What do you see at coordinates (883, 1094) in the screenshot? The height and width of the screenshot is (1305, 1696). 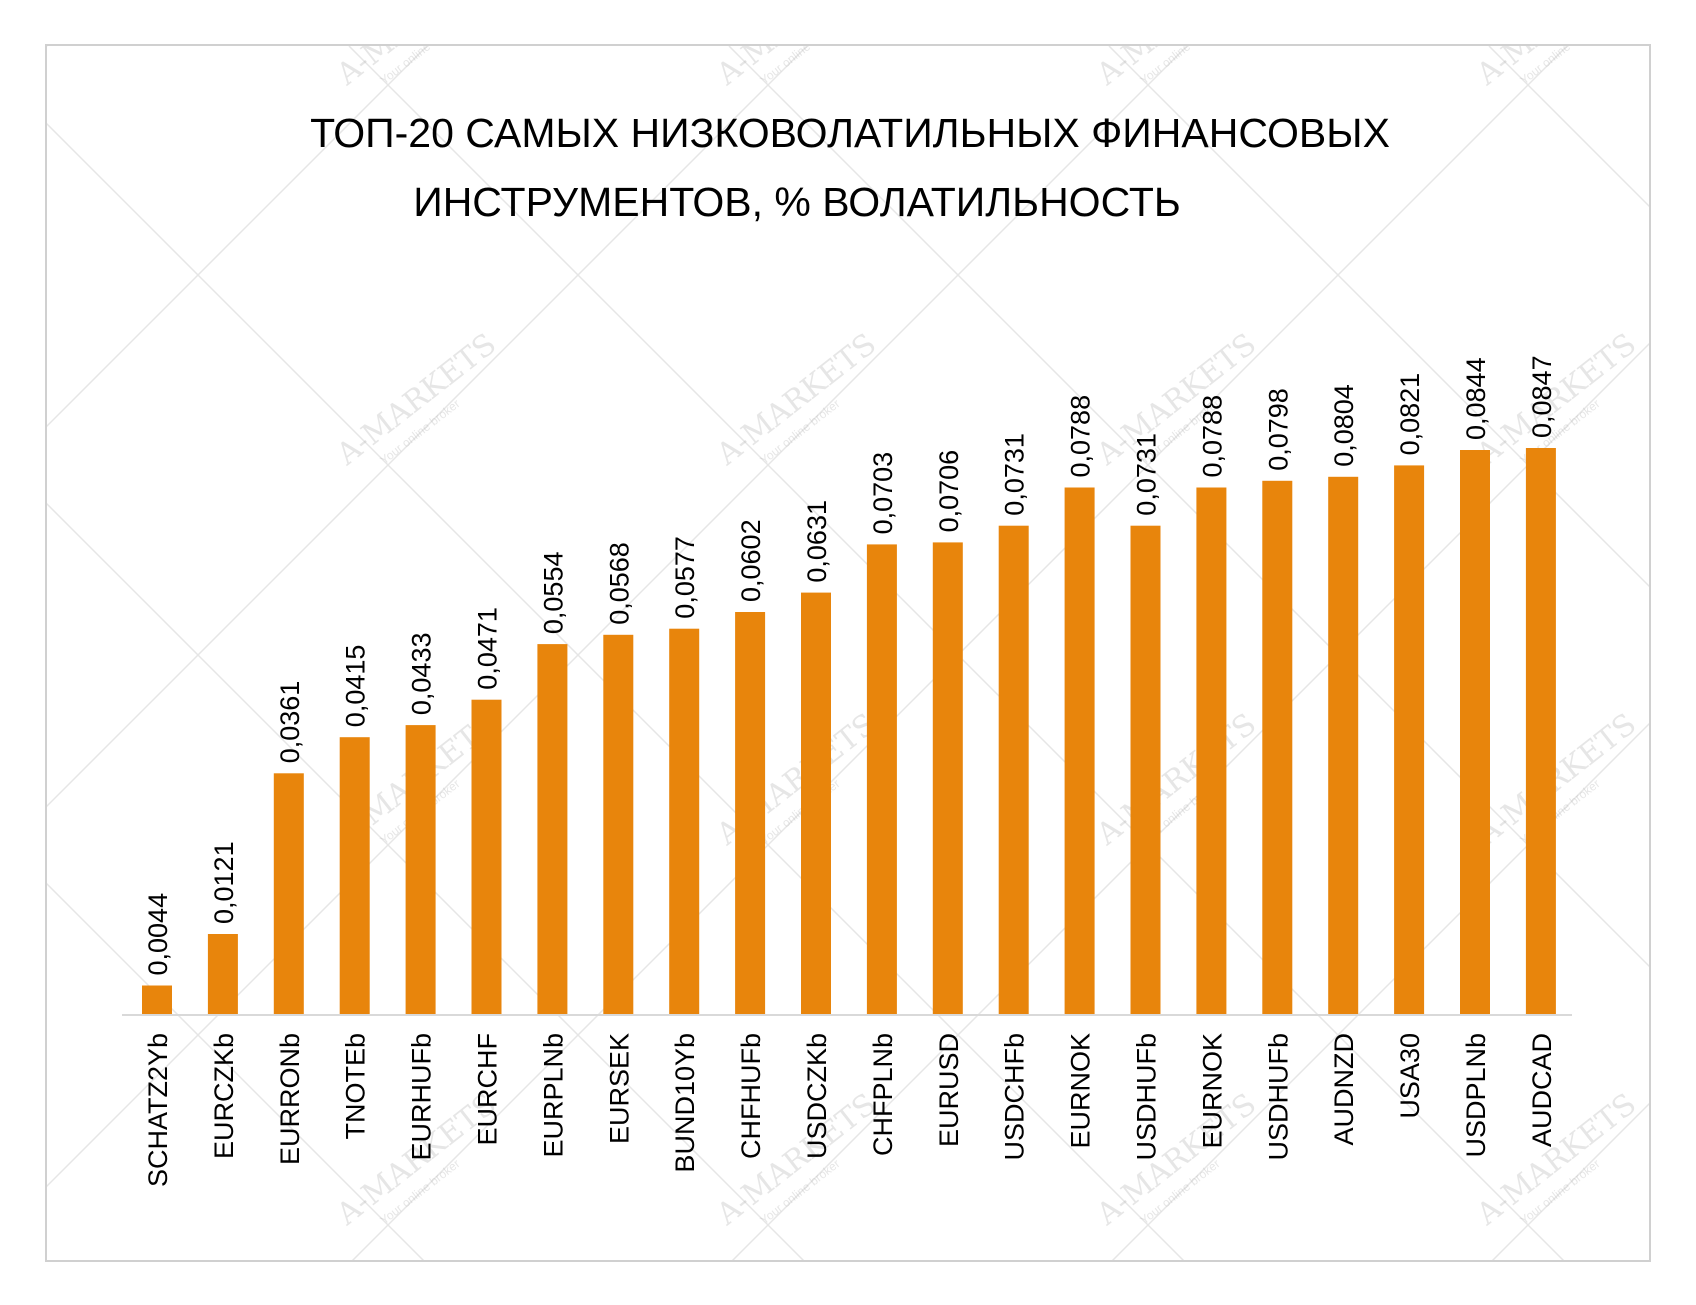 I see `category-label-11: CHFPLNb` at bounding box center [883, 1094].